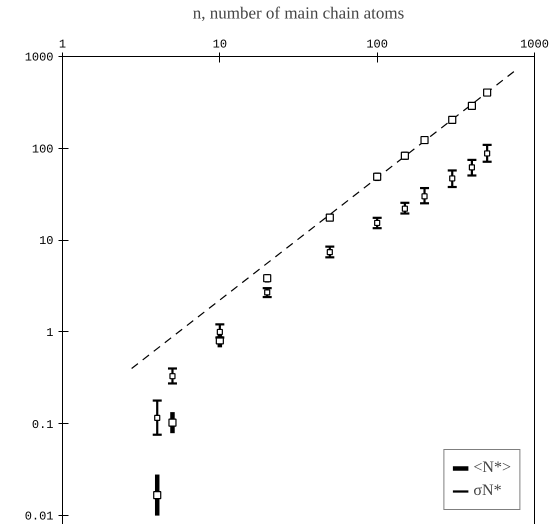 The image size is (559, 524). I want to click on y-tick-label: 0.01, so click(39, 517).